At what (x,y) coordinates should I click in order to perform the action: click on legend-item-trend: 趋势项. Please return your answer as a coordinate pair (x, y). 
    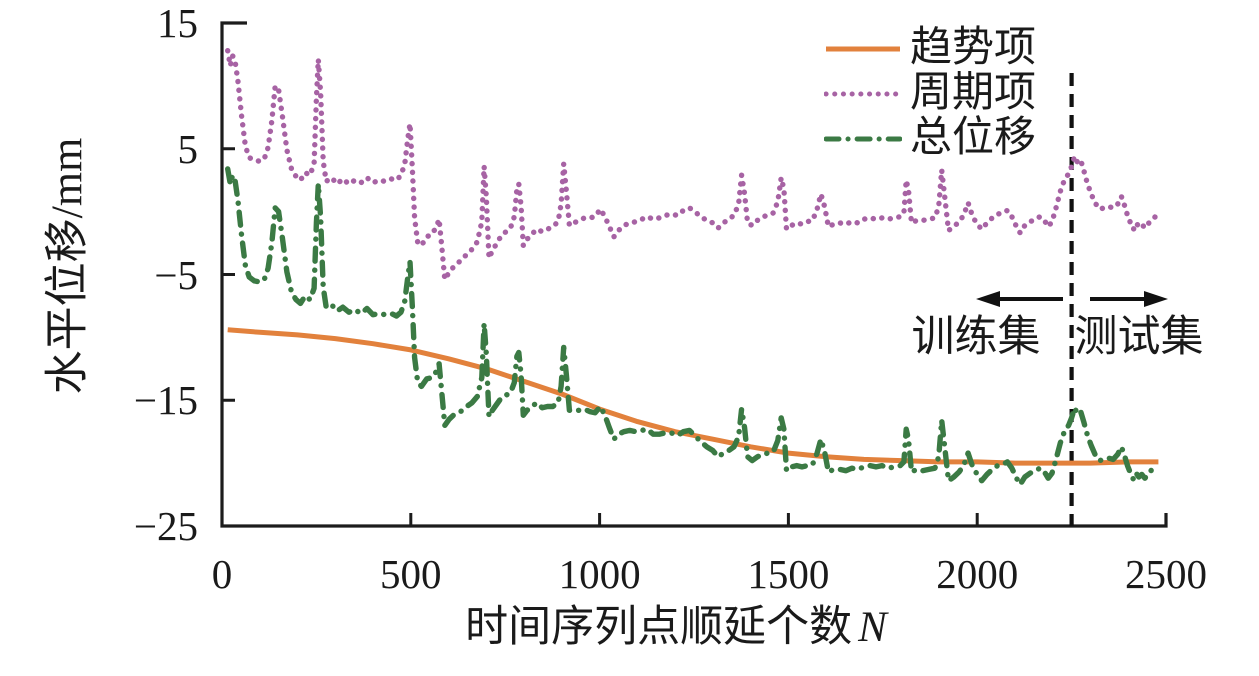
    Looking at the image, I should click on (930, 48).